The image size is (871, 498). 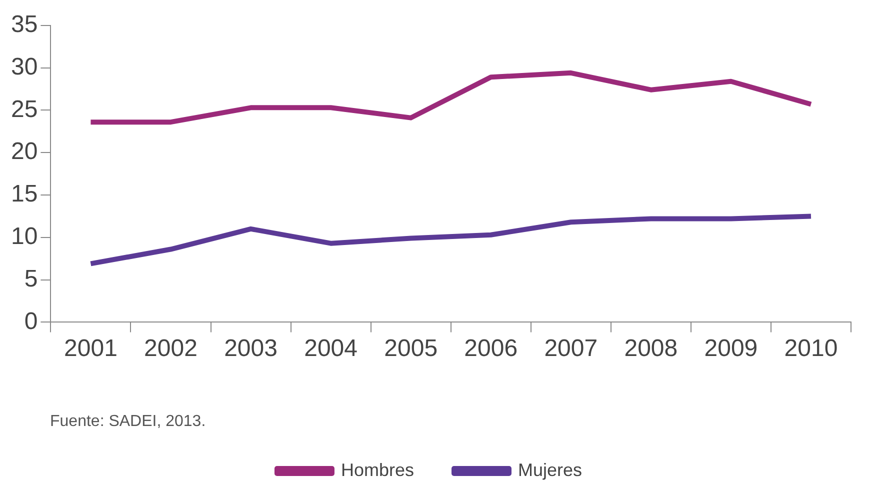 I want to click on y-tick-label: 0, so click(x=31, y=321).